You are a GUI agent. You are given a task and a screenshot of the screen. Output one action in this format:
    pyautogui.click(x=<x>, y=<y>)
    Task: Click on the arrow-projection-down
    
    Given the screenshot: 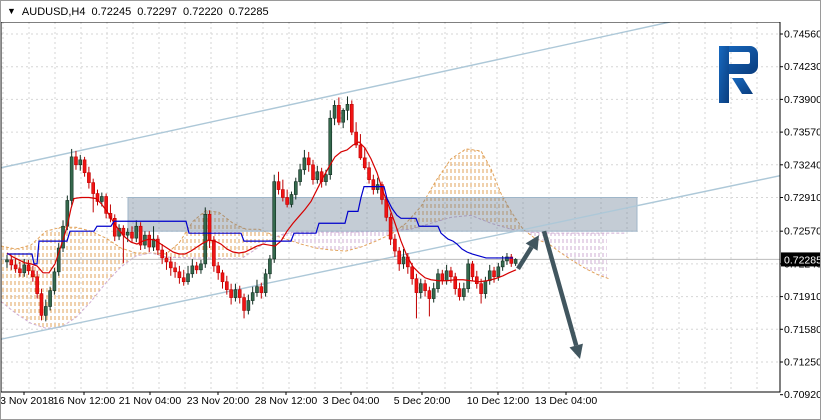 What is the action you would take?
    pyautogui.click(x=560, y=288)
    